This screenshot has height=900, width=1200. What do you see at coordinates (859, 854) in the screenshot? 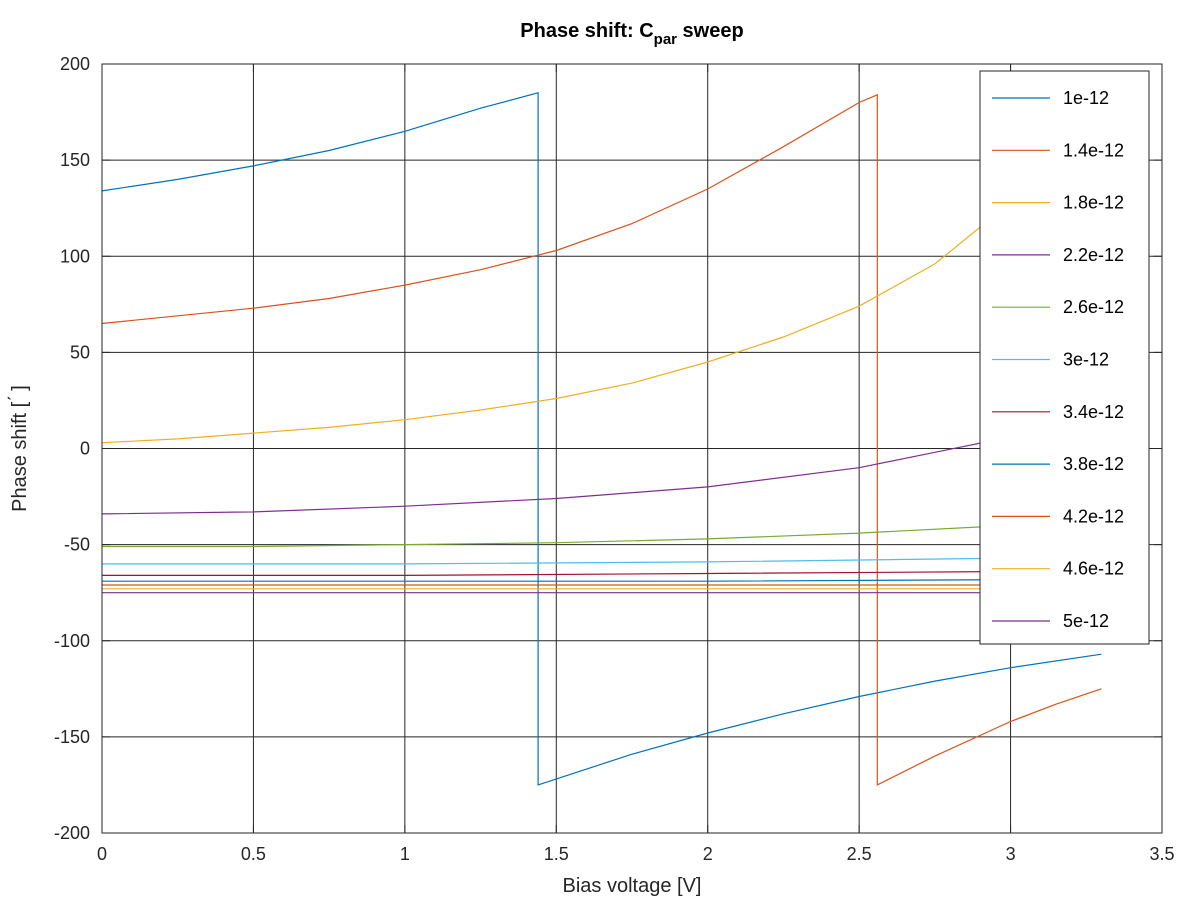
I see `x-tick-label: 2.5` at bounding box center [859, 854].